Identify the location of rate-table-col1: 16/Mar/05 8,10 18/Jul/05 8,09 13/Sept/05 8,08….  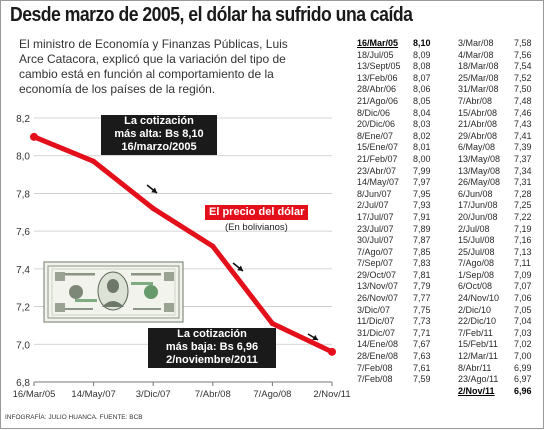
(402, 212).